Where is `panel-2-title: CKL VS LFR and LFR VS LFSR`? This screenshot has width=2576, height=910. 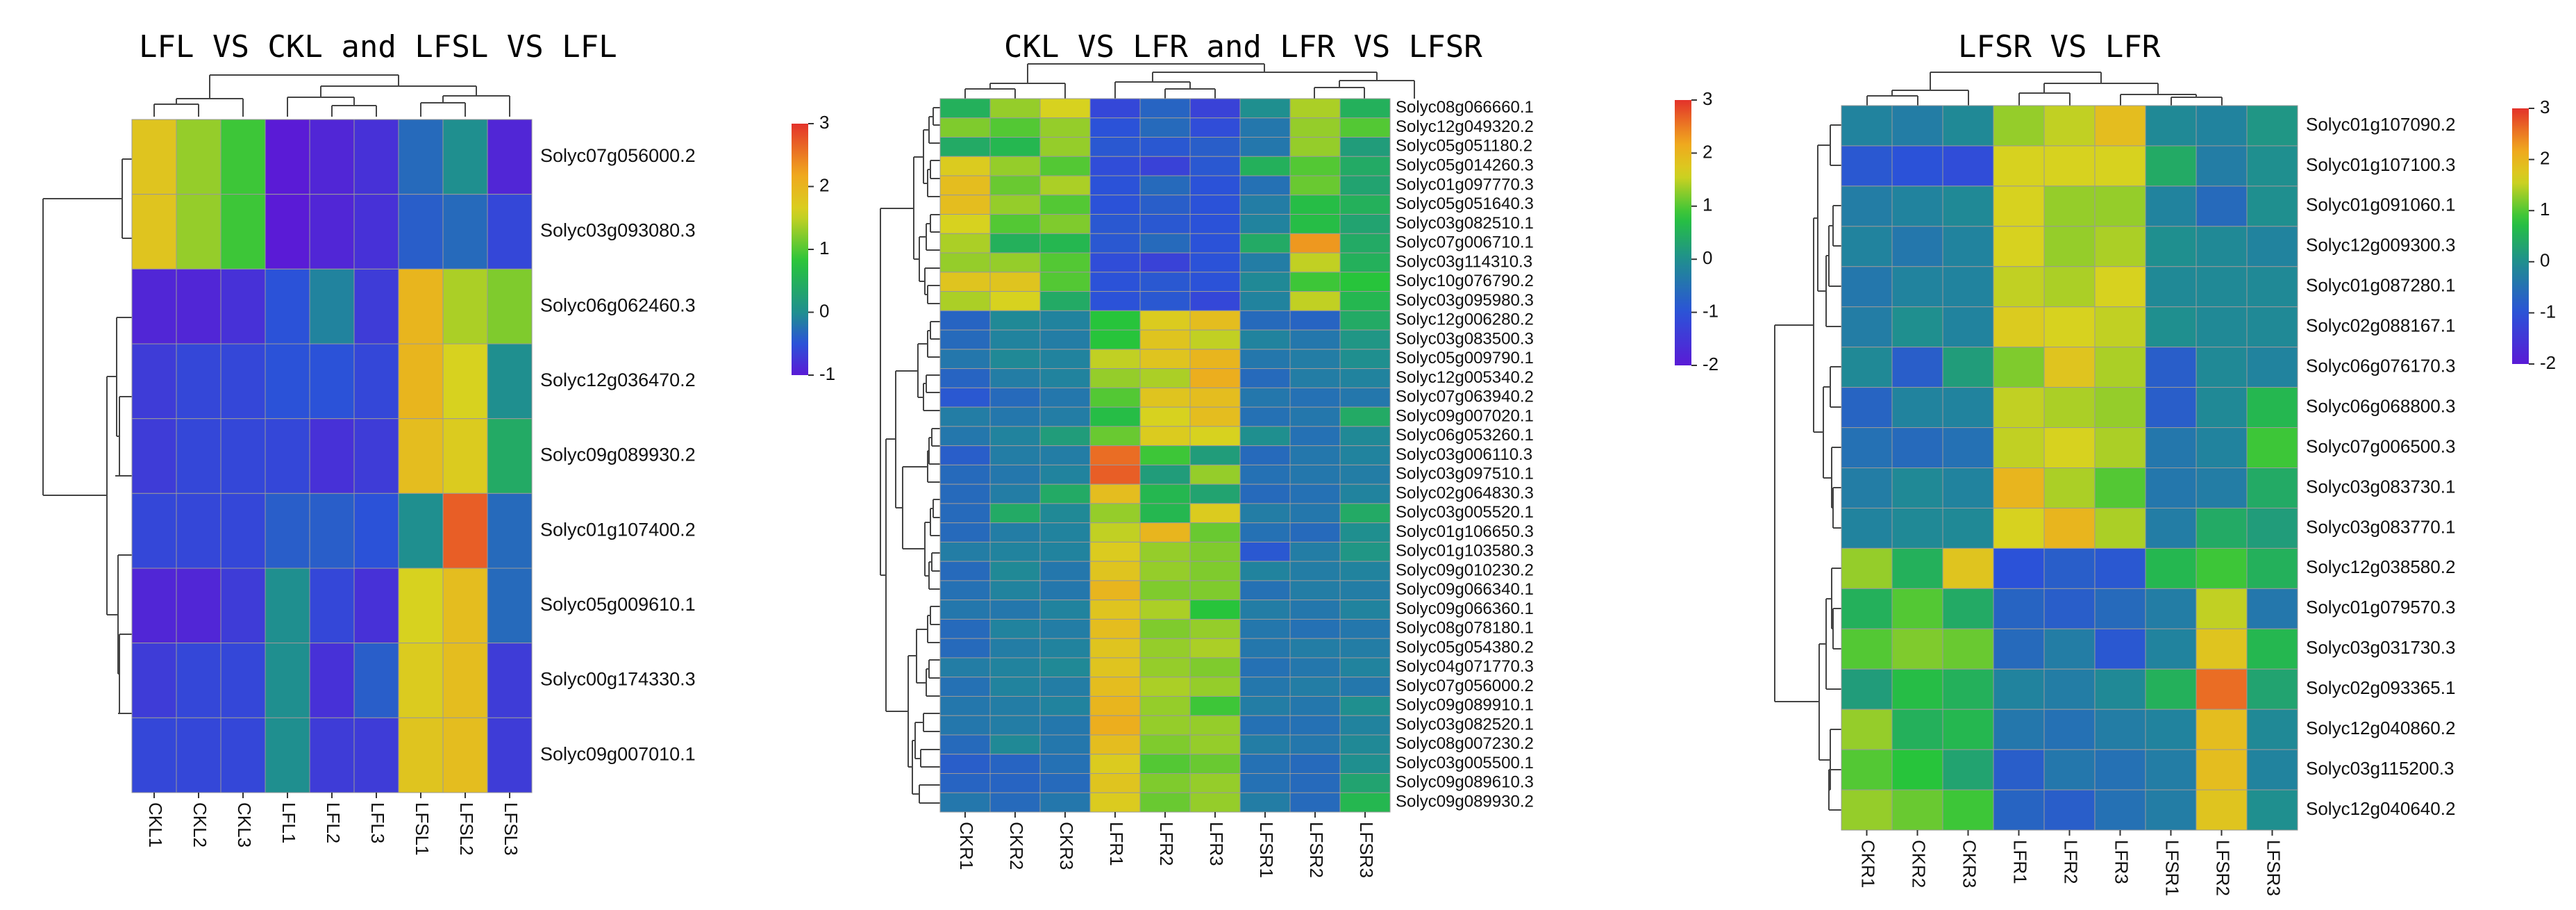 panel-2-title: CKL VS LFR and LFR VS LFSR is located at coordinates (1243, 47).